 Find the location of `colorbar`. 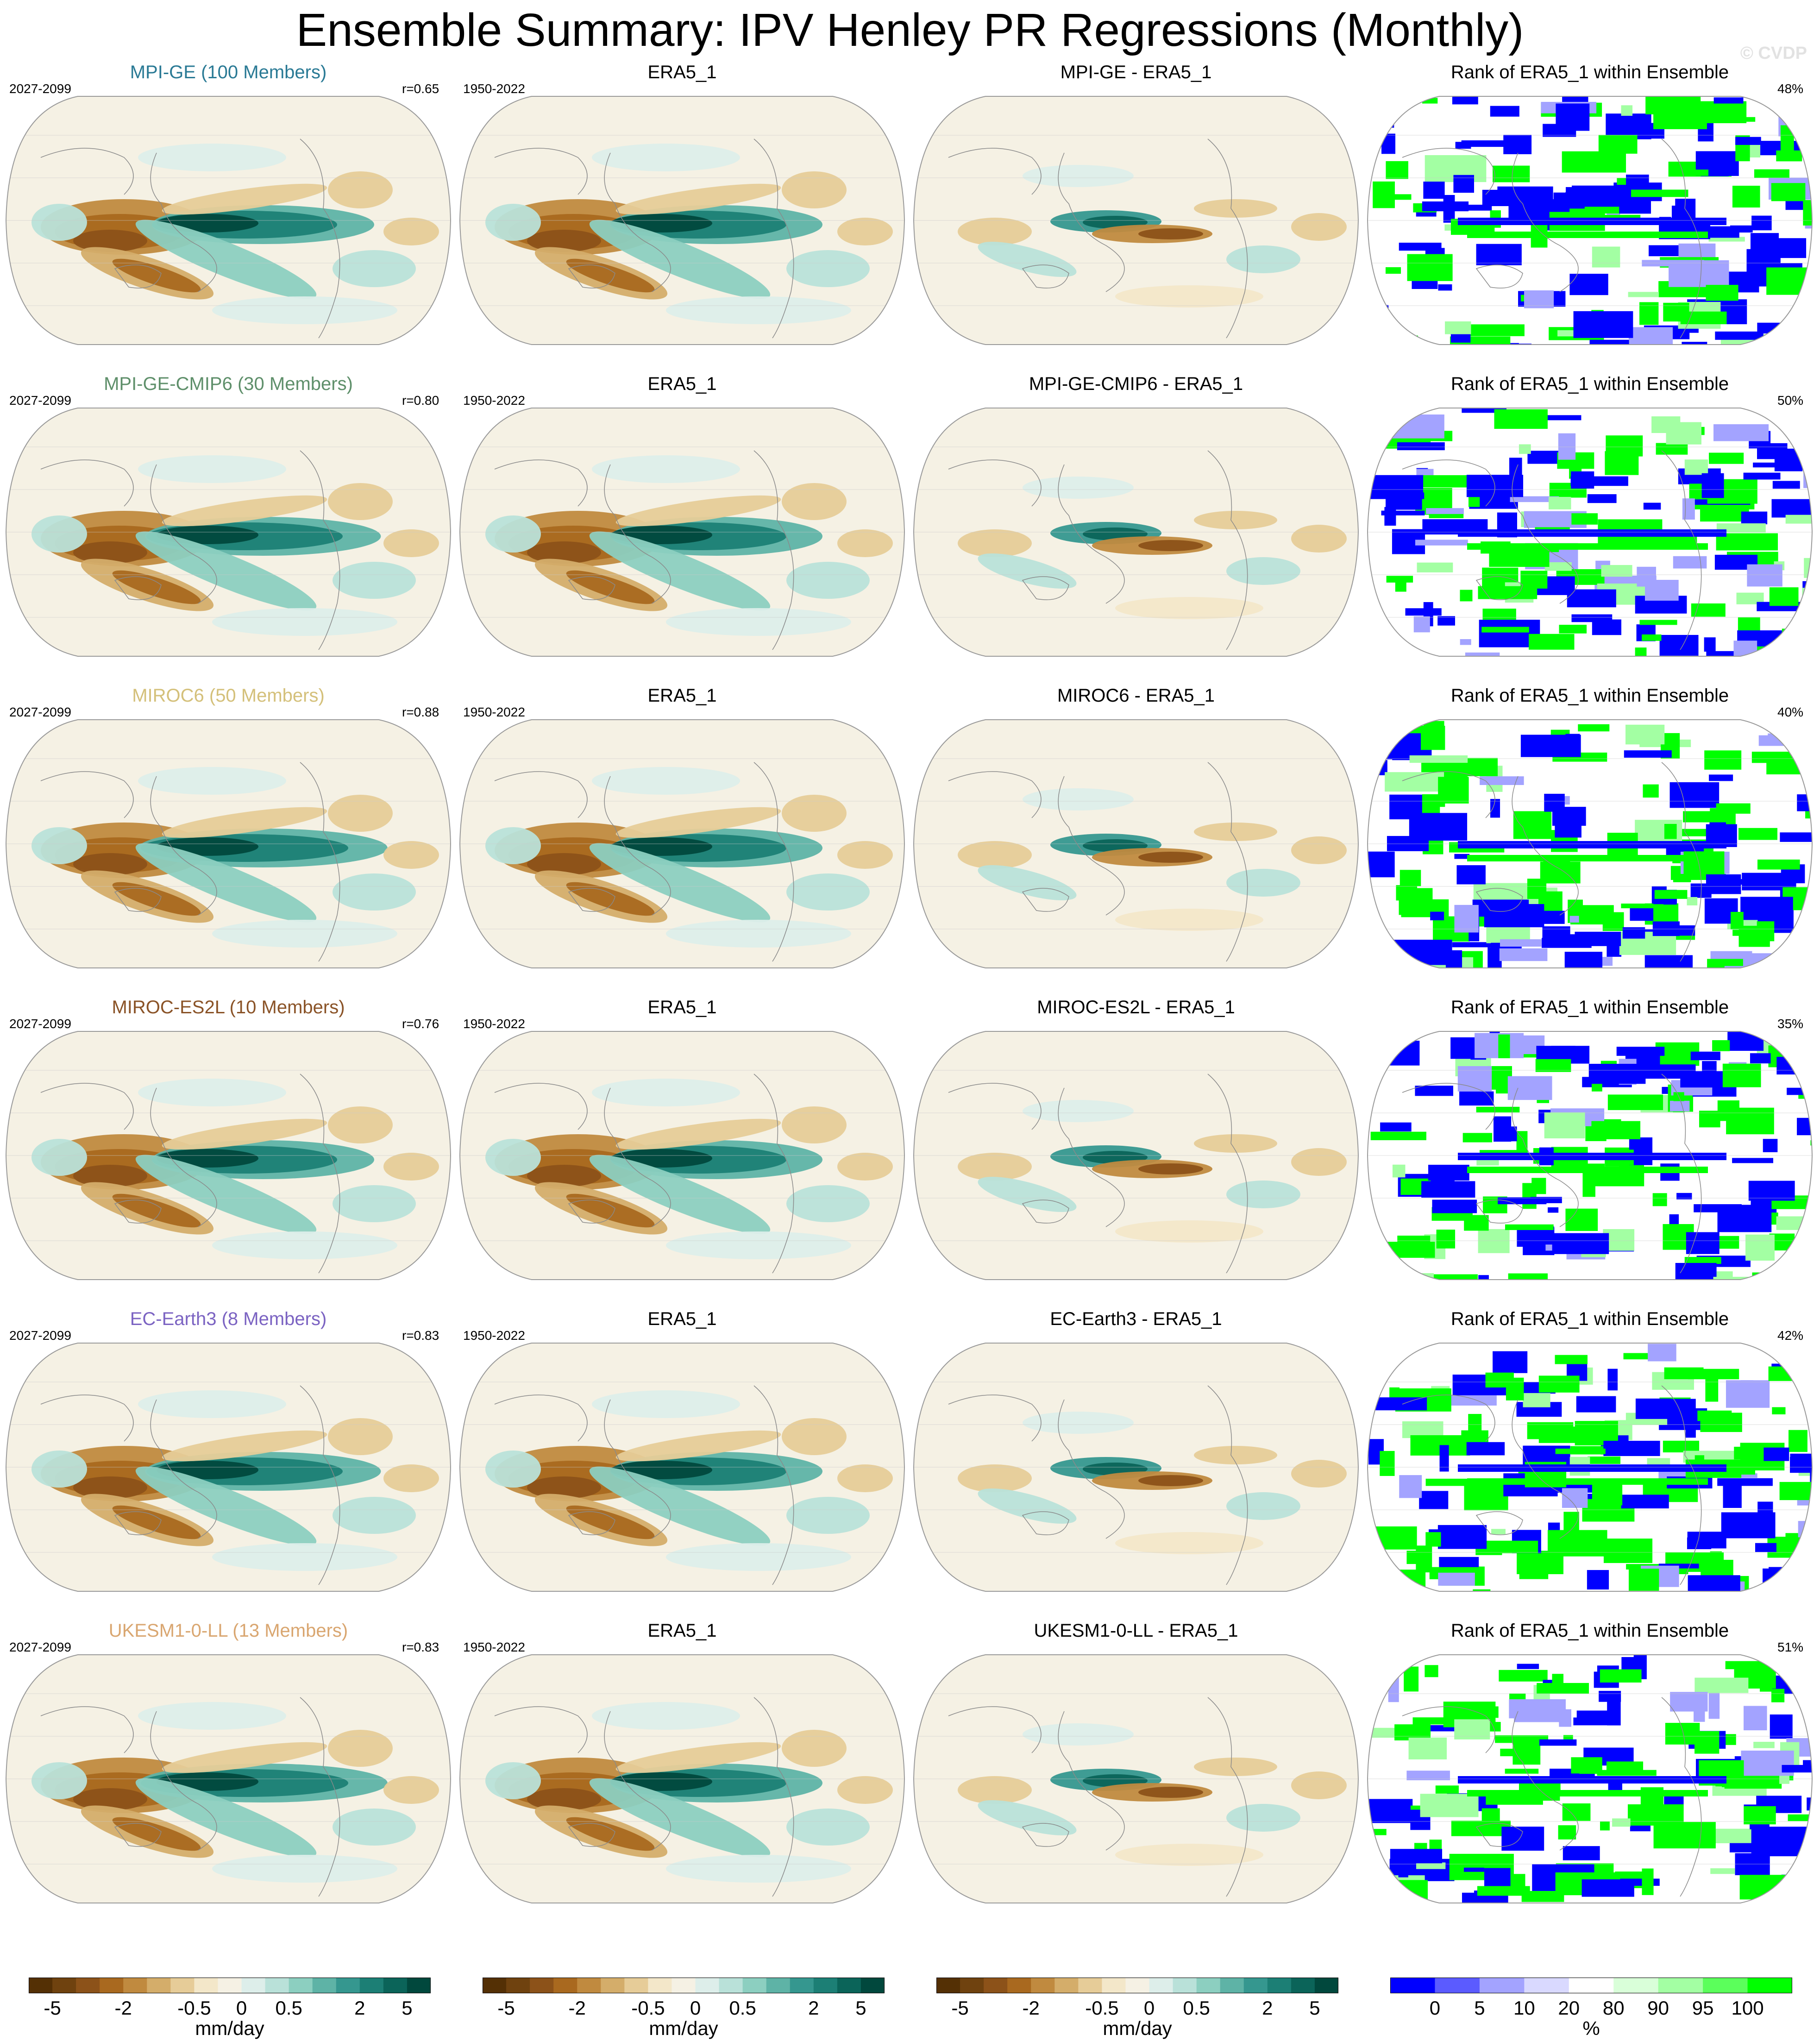

colorbar is located at coordinates (684, 1985).